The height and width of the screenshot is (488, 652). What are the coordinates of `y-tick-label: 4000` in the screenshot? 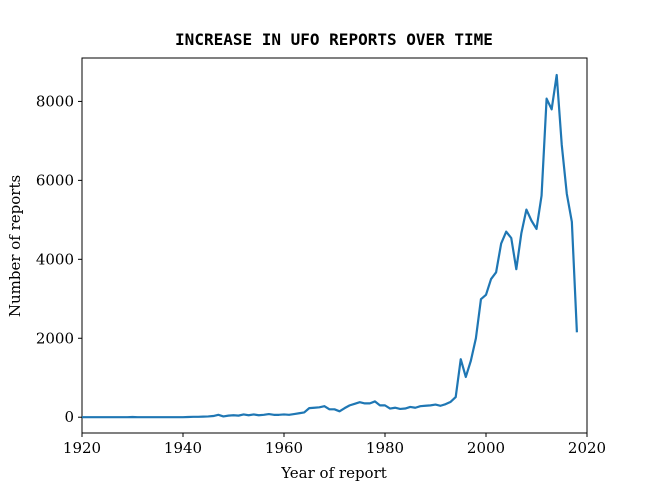 It's located at (55, 259).